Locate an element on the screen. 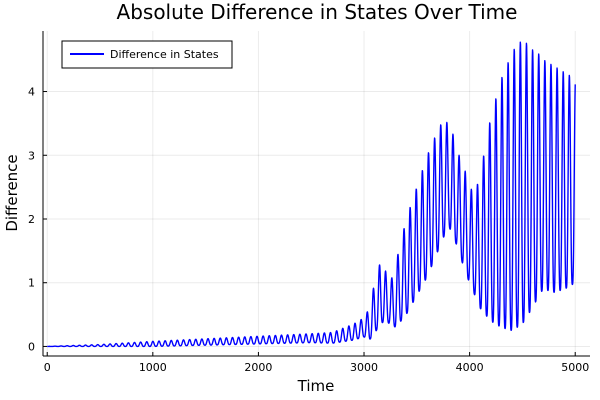 The width and height of the screenshot is (600, 400). x-tick-label: 1000 is located at coordinates (153, 367).